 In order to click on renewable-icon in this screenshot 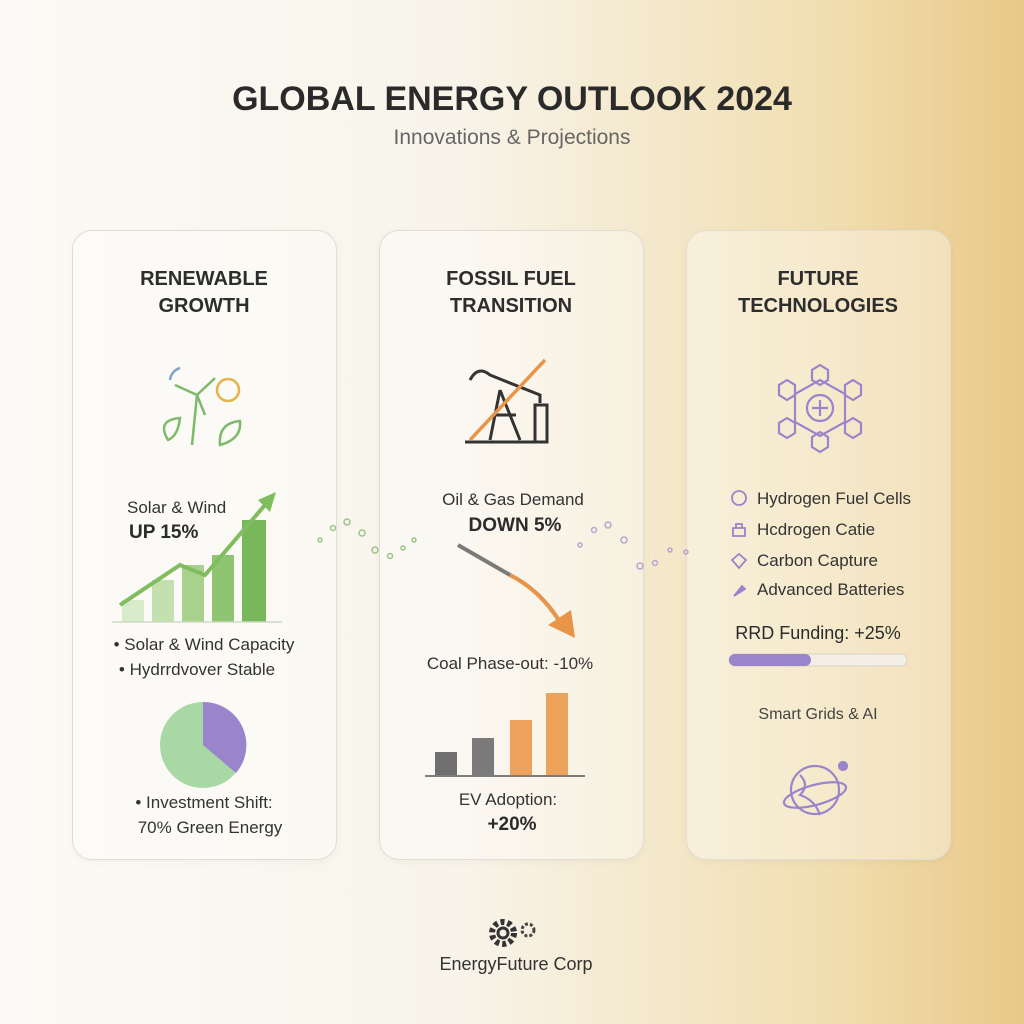, I will do `click(202, 406)`.